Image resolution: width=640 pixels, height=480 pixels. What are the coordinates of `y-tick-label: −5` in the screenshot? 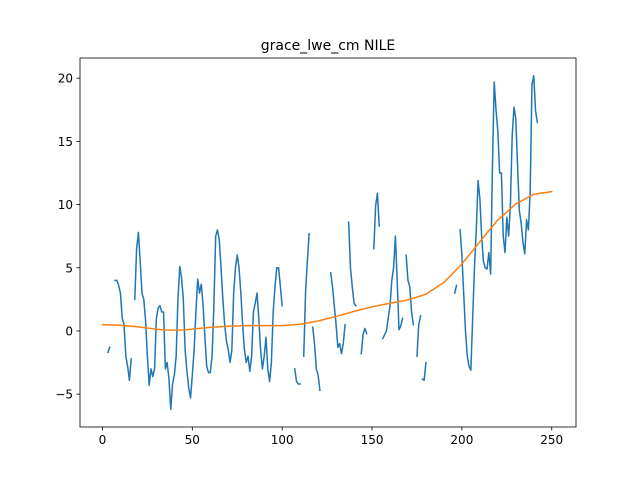 It's located at (64, 395).